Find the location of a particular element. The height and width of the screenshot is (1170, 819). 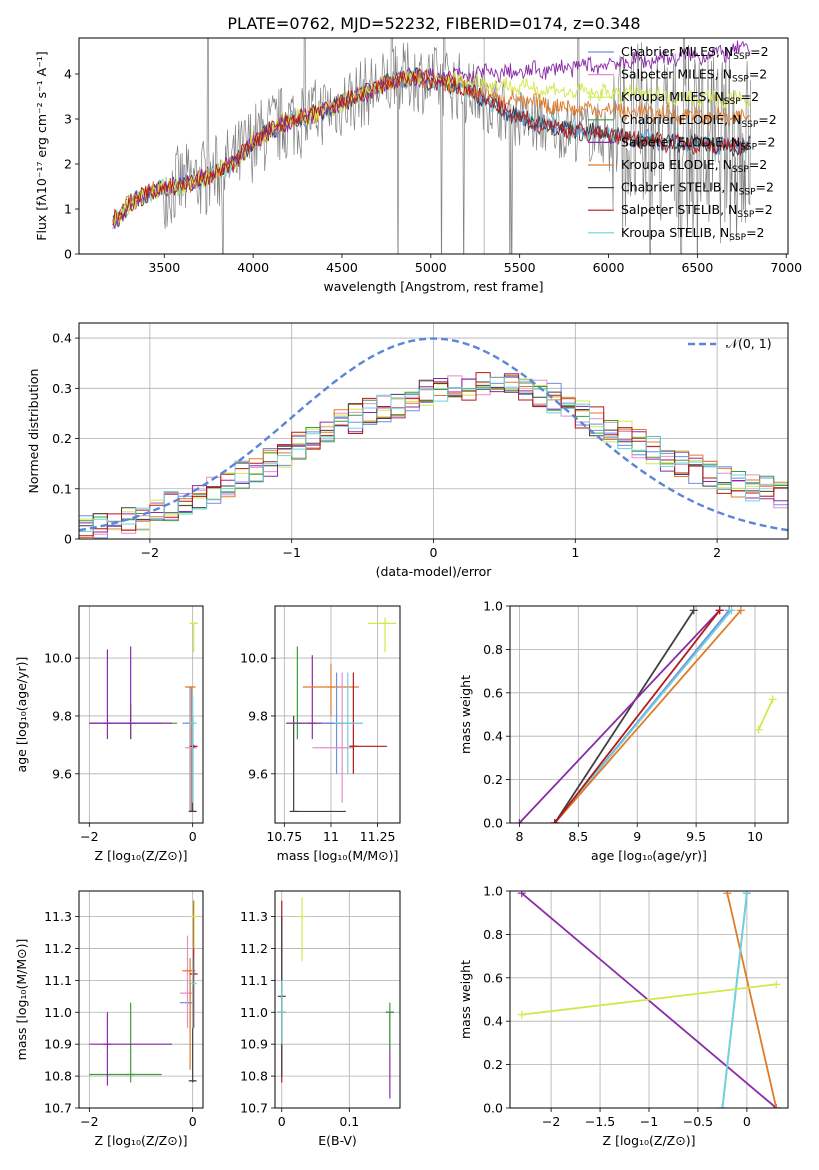

gaussian-reference-curve is located at coordinates (433, 434).